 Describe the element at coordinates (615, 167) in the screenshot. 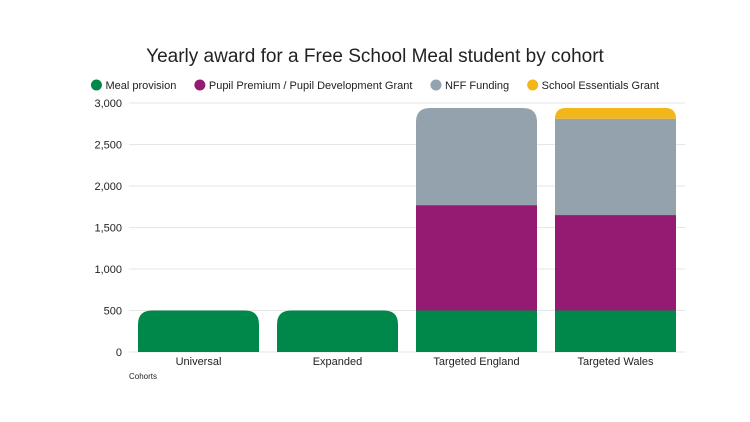

I see `bar-targeted-wales-nff-funding` at that location.